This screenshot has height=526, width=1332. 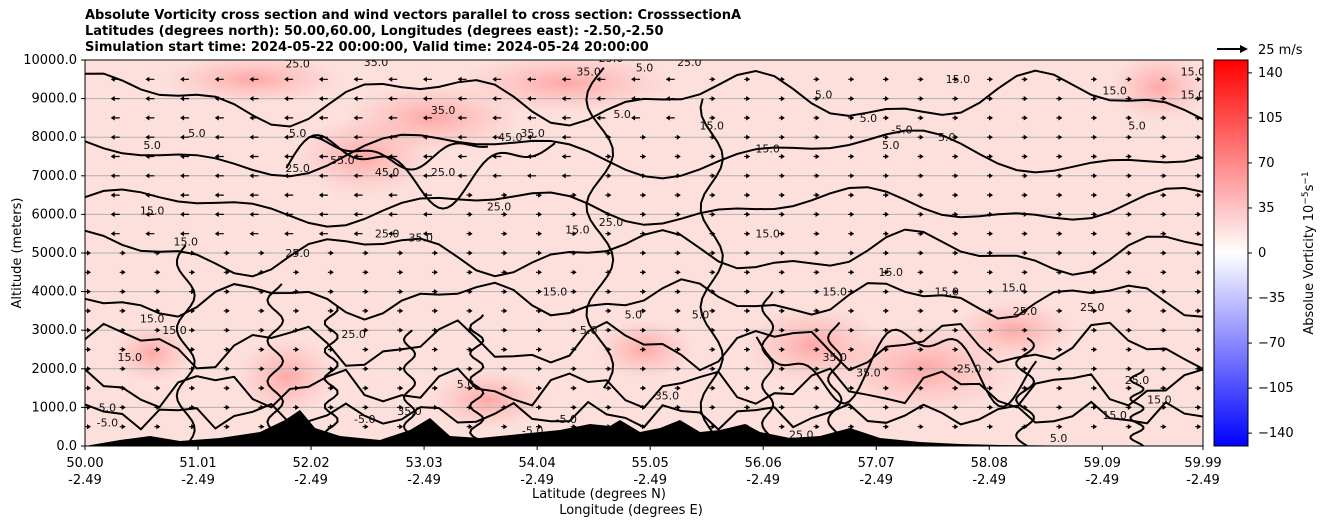 What do you see at coordinates (55, 214) in the screenshot?
I see `y-tick-label: 6000.0` at bounding box center [55, 214].